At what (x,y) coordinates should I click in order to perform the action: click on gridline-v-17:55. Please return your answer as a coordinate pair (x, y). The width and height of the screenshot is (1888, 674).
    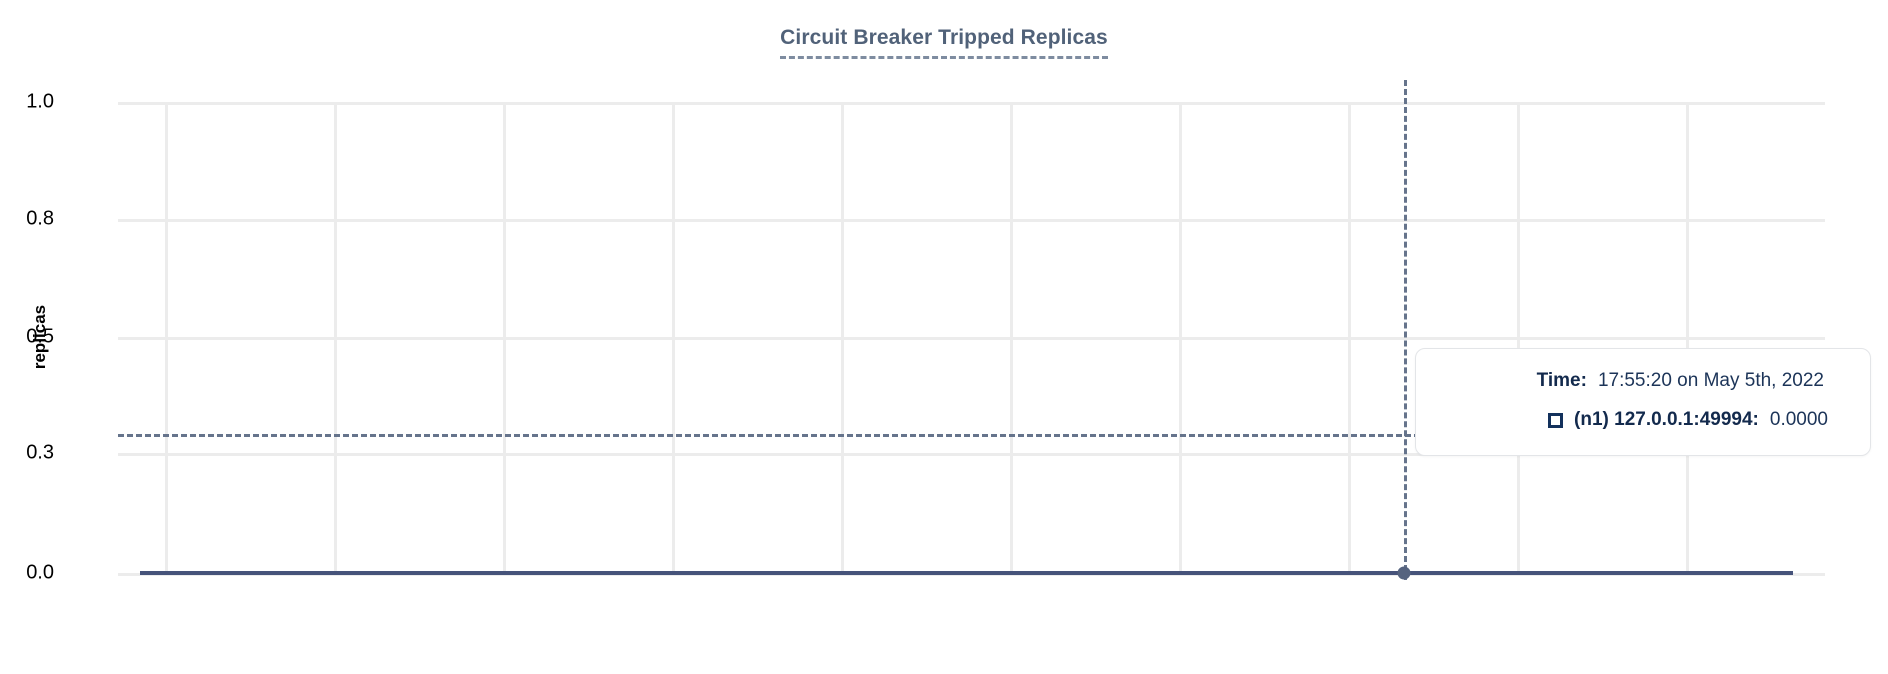
    Looking at the image, I should click on (1349, 339).